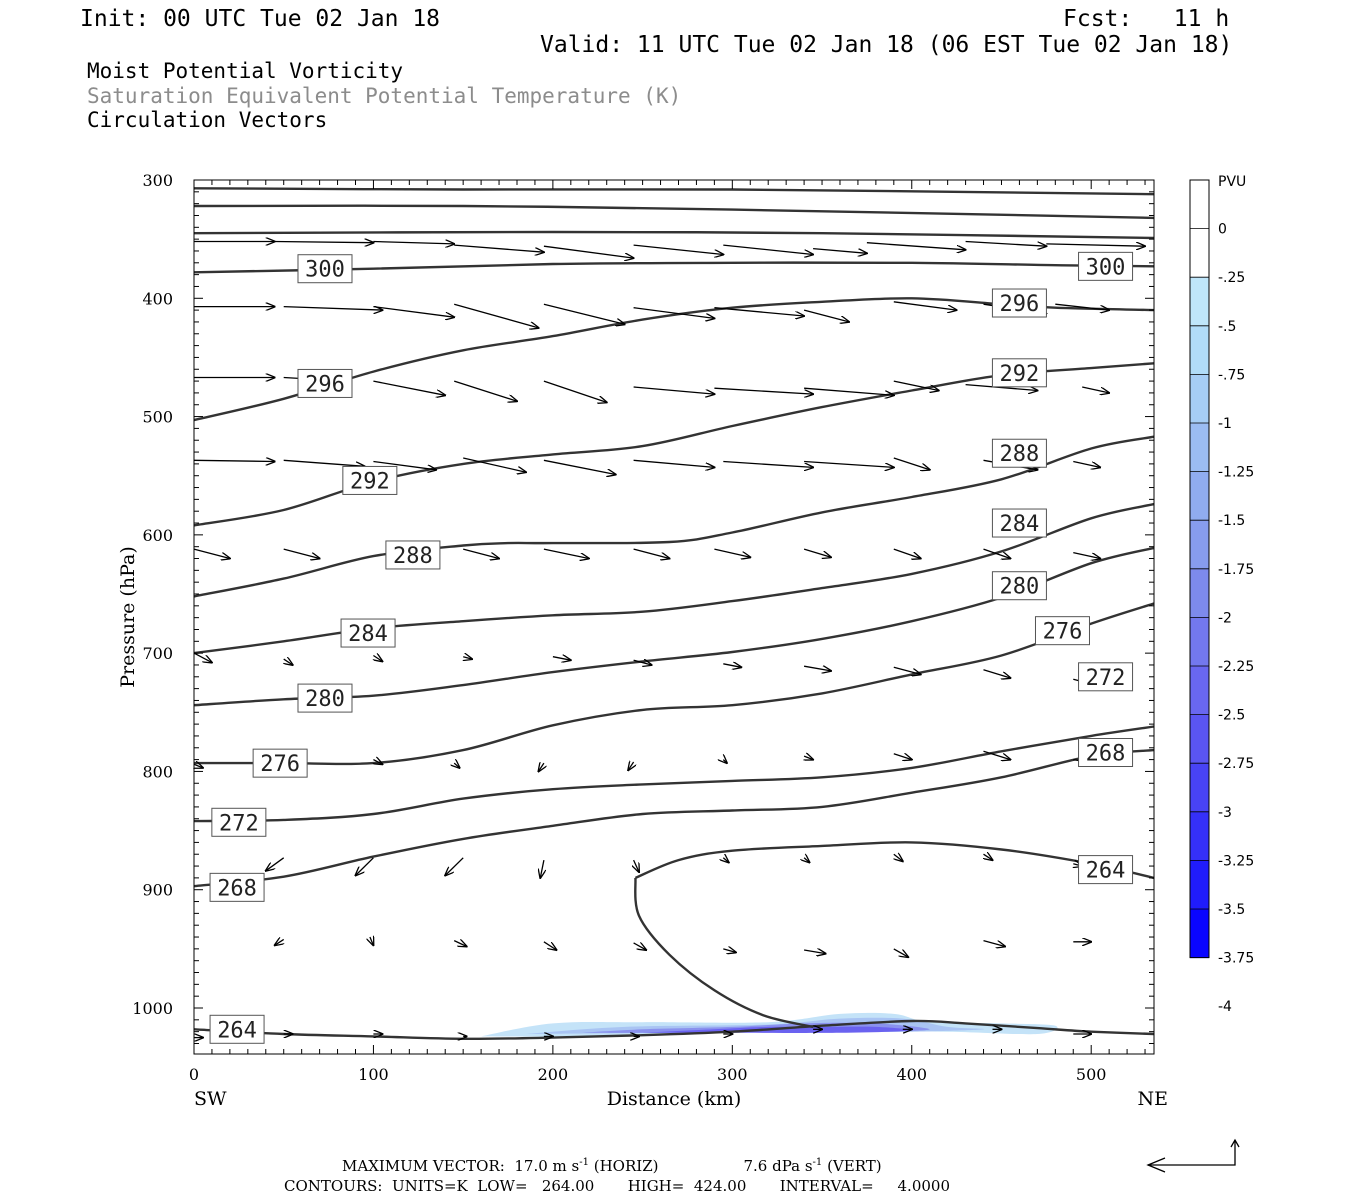  What do you see at coordinates (1225, 1007) in the screenshot?
I see `colorbar-label: -4` at bounding box center [1225, 1007].